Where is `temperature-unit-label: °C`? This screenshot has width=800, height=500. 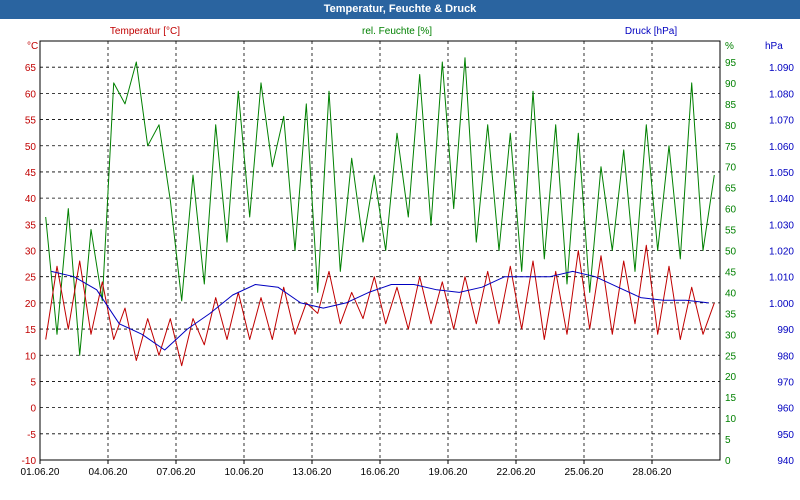
temperature-unit-label: °C is located at coordinates (32, 46).